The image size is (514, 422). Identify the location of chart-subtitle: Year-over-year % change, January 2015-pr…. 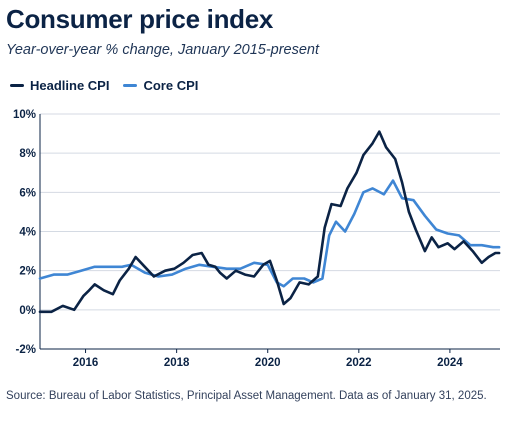
(163, 50).